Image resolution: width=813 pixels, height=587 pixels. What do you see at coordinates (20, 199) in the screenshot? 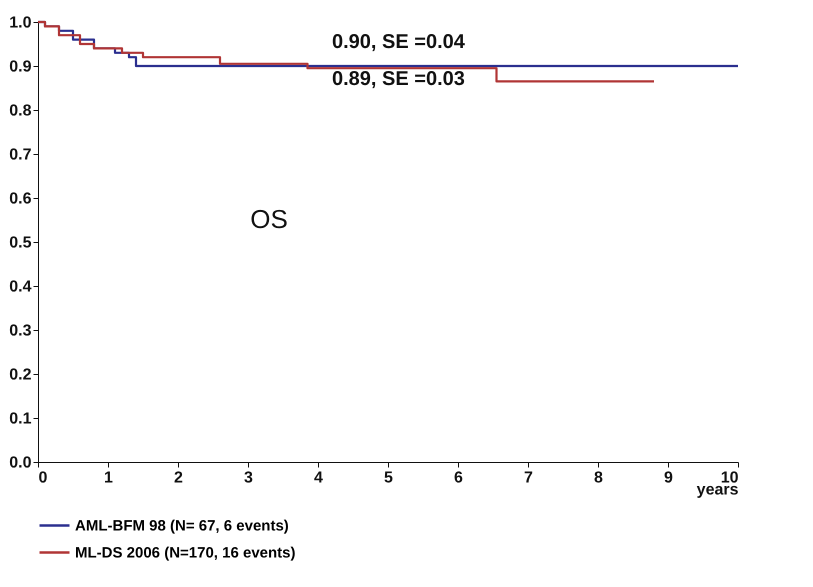
I see `y-tick-label: 0.6` at bounding box center [20, 199].